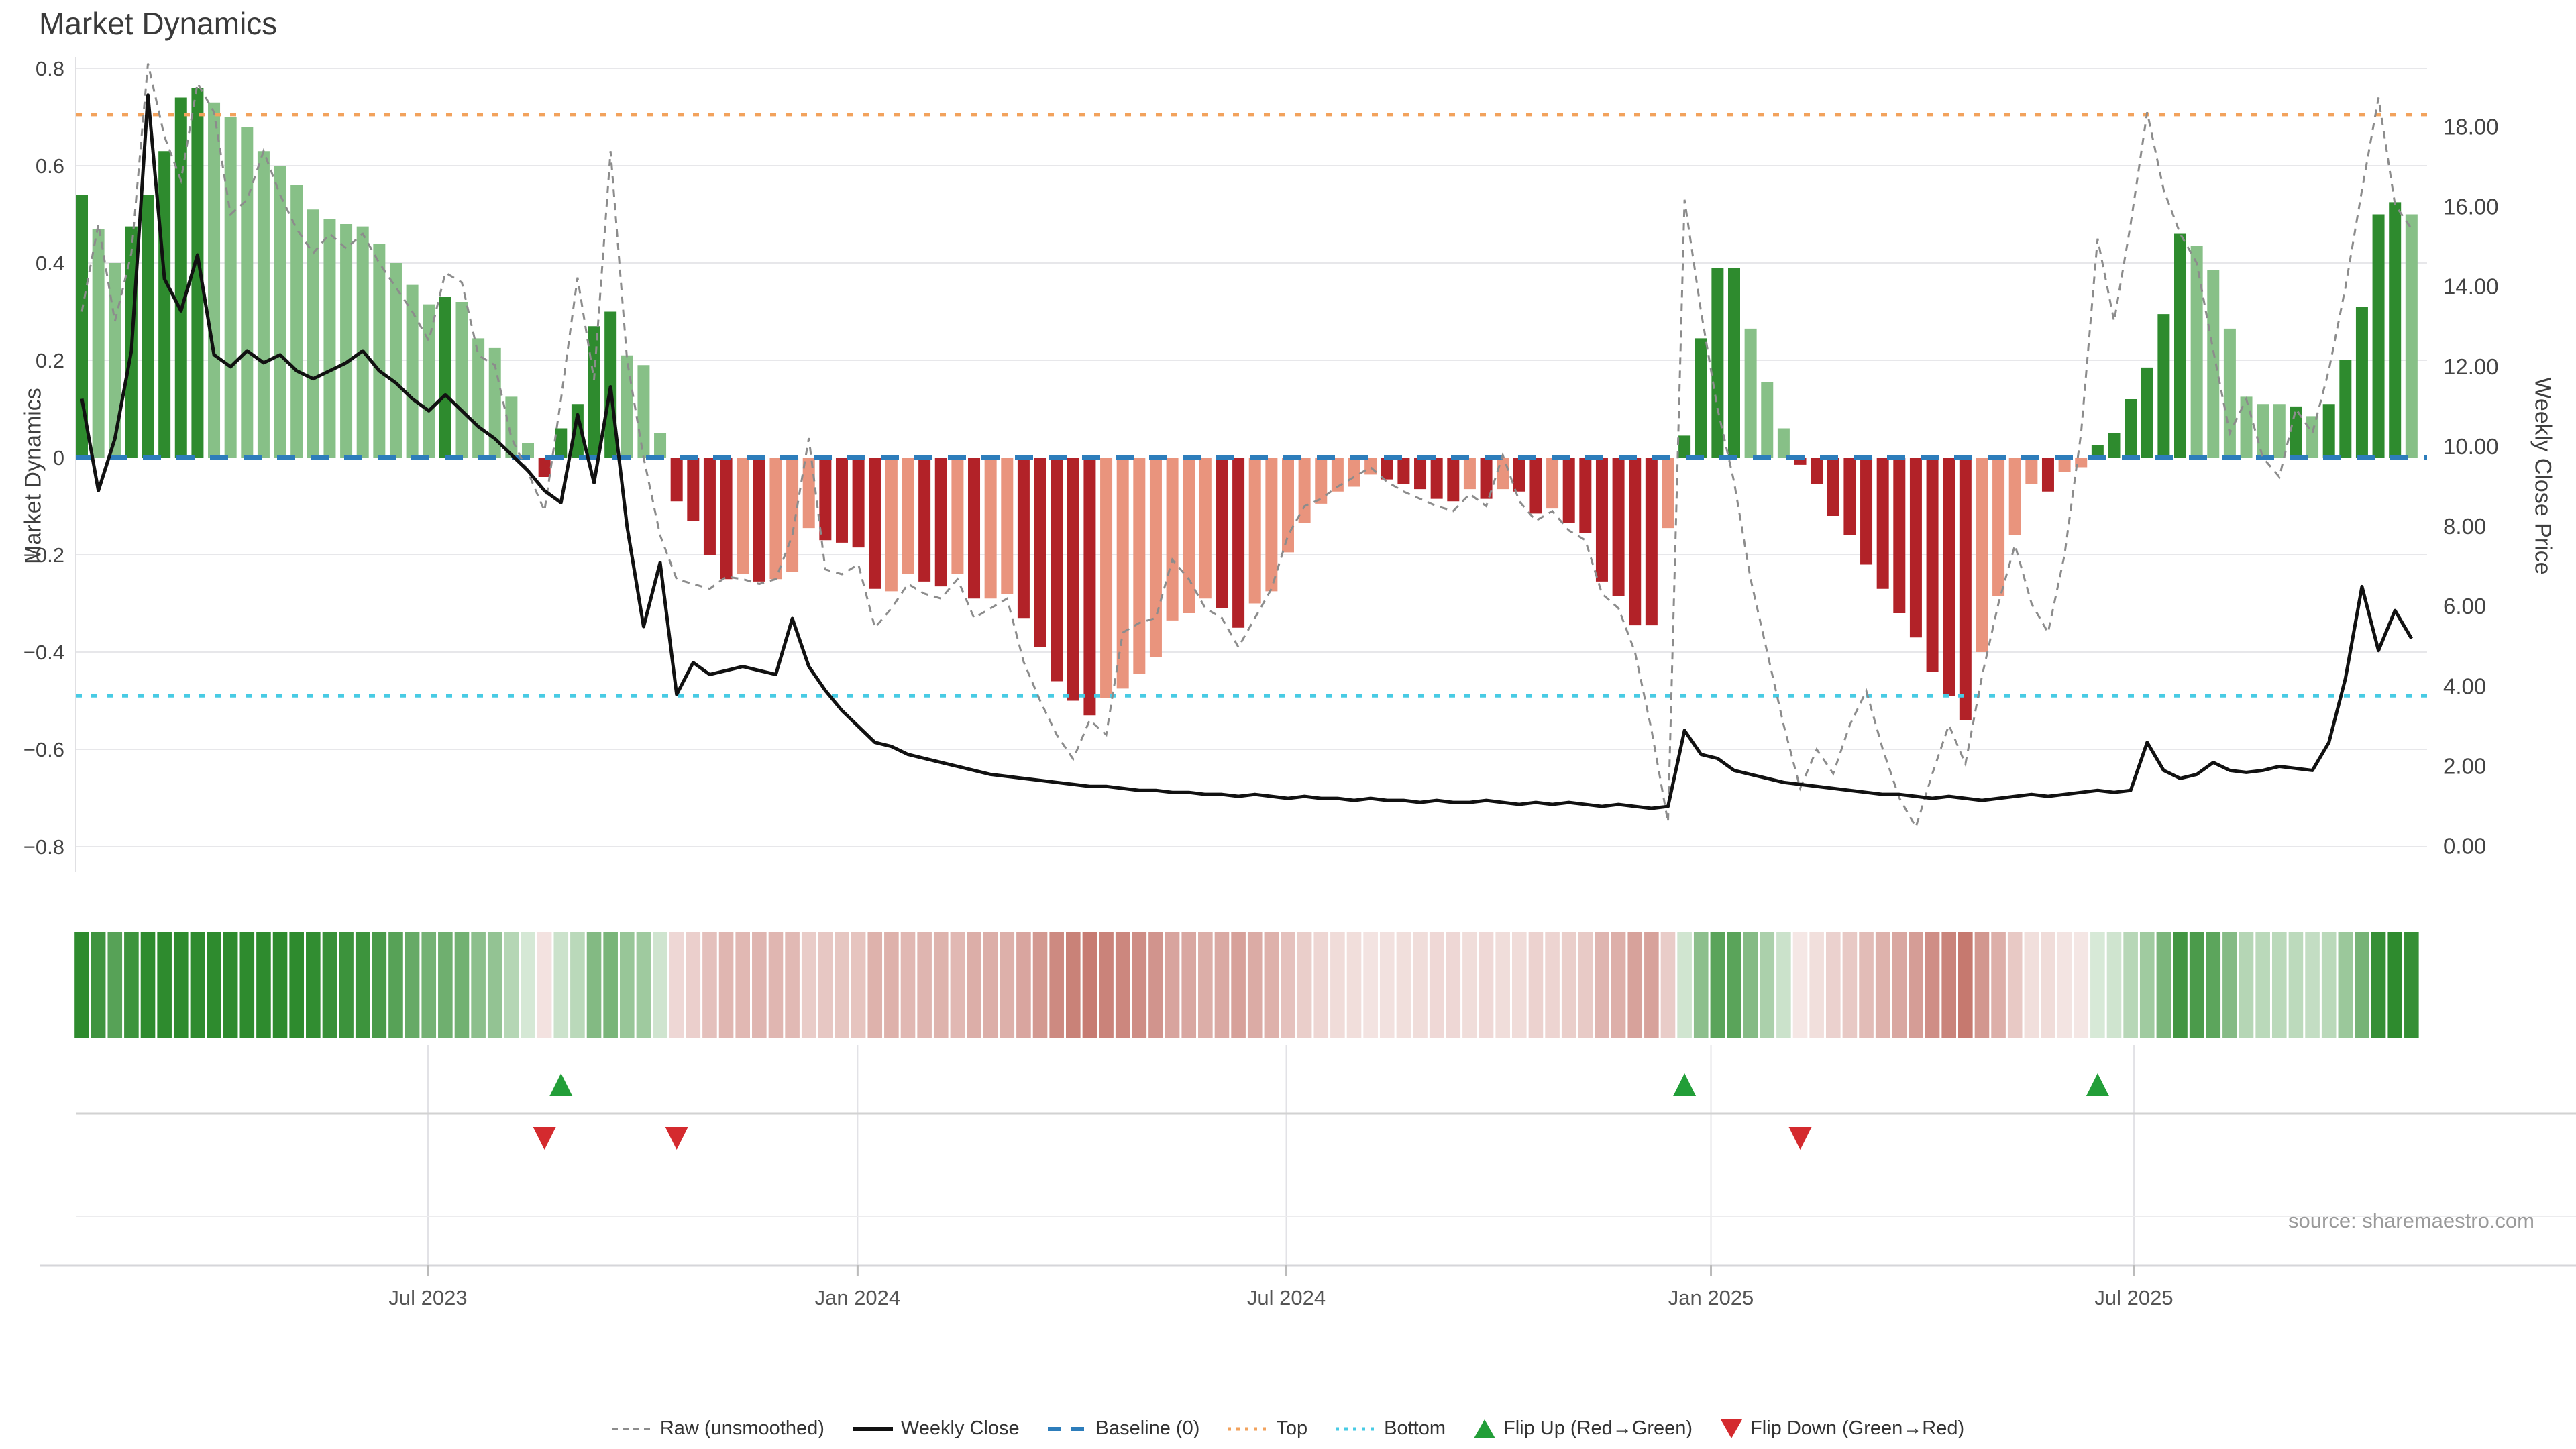 The width and height of the screenshot is (2576, 1449). Describe the element at coordinates (427, 1297) in the screenshot. I see `x-axis-tick-label: Jul 2023` at that location.